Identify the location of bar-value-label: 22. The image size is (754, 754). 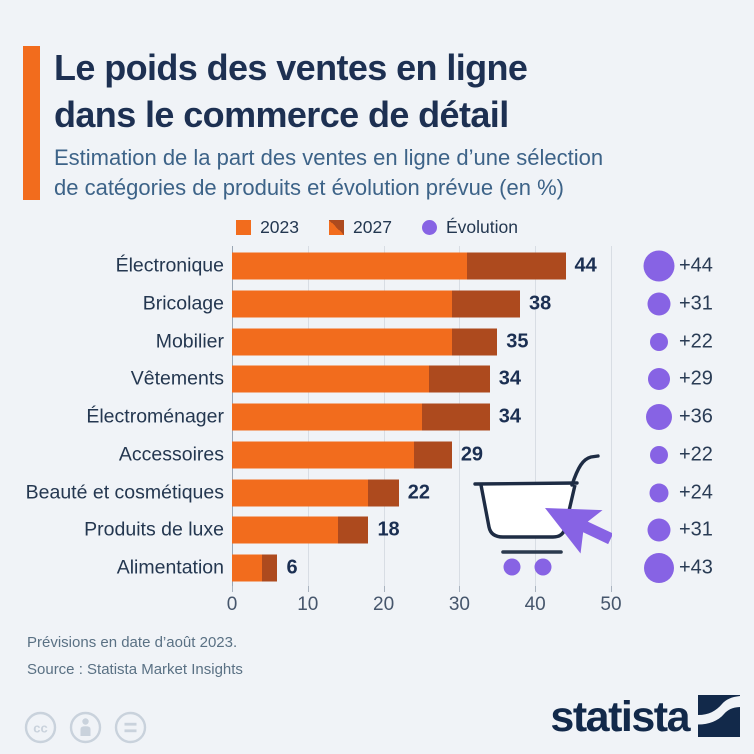
(418, 492).